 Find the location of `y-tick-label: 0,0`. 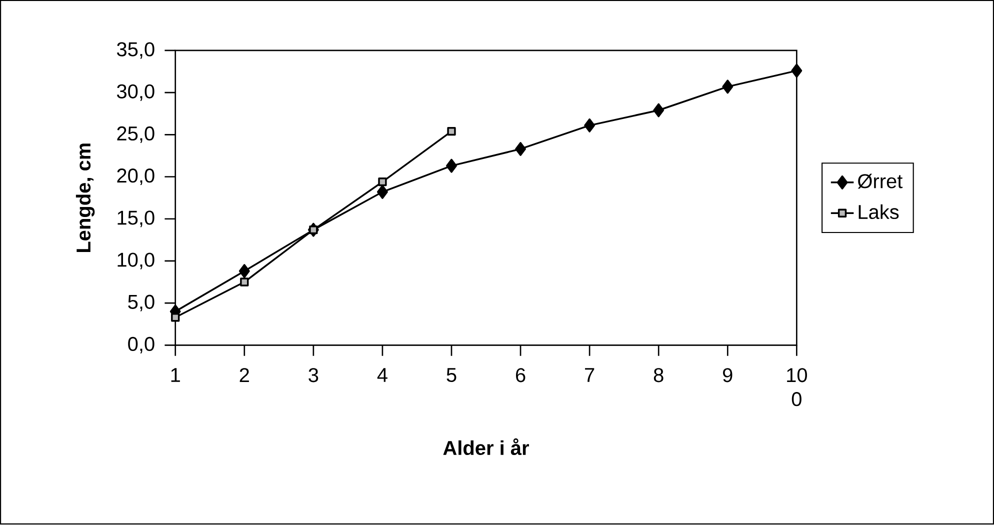

y-tick-label: 0,0 is located at coordinates (141, 345).